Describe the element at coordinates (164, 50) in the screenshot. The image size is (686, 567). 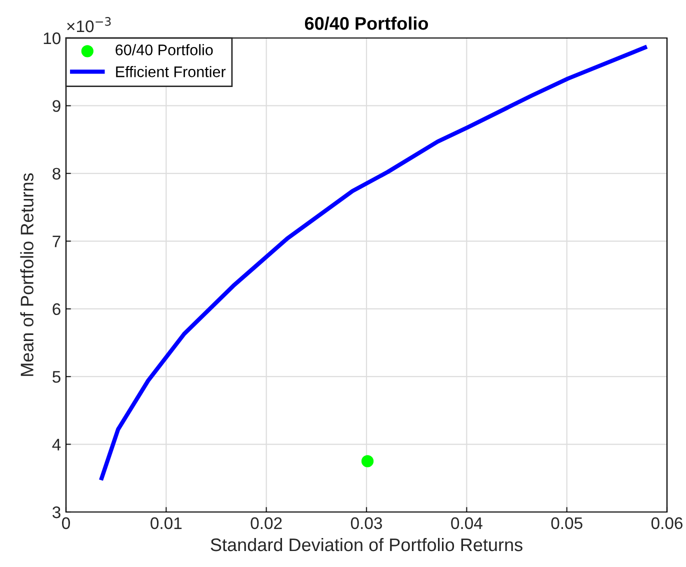
I see `legend-label: 60/40 Portfolio` at that location.